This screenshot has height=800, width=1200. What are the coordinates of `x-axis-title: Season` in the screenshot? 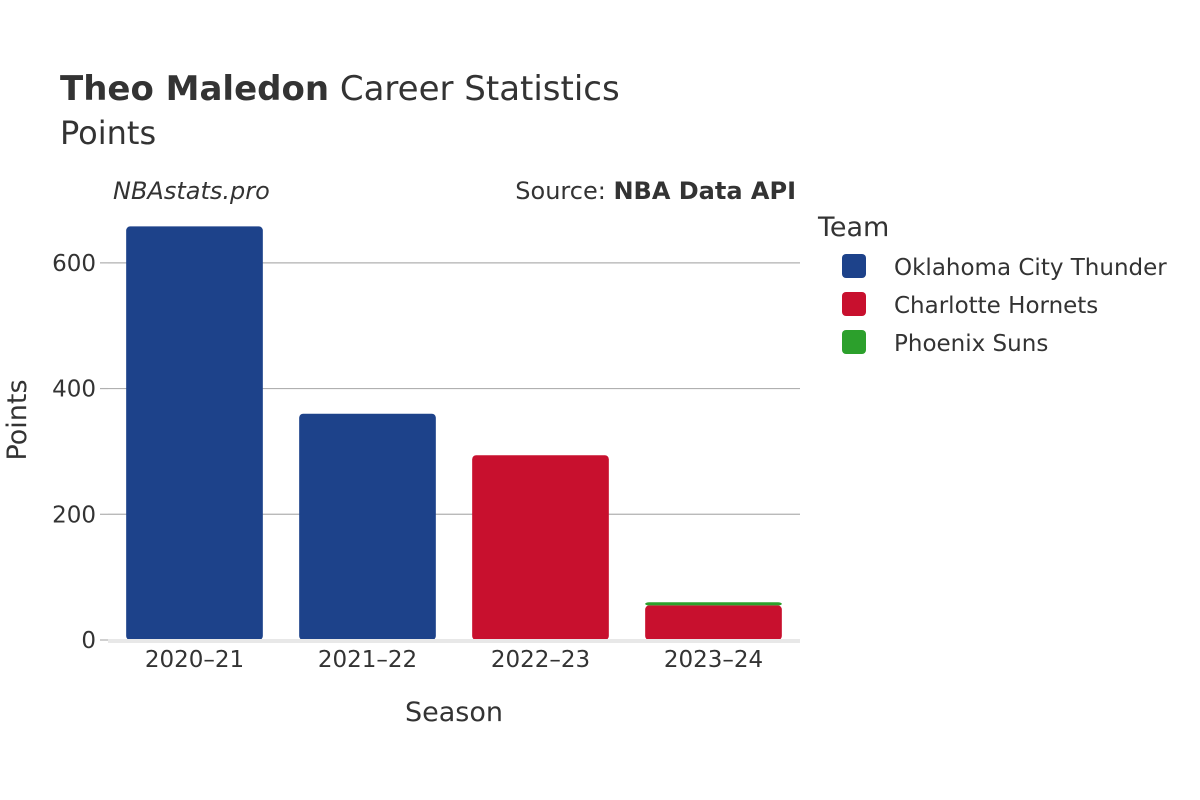 It's located at (454, 712).